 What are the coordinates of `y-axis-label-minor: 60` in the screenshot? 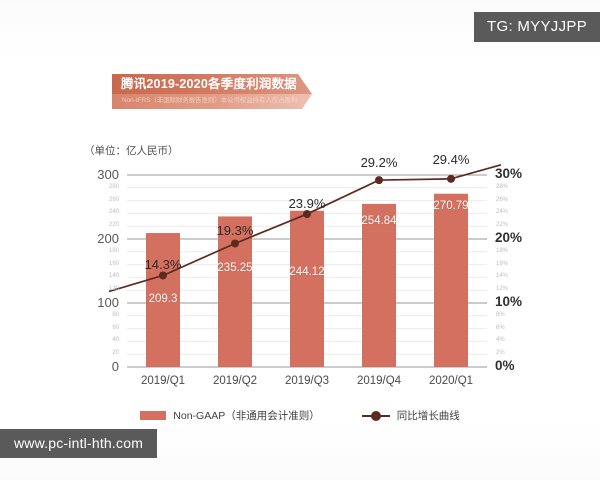 It's located at (115, 327).